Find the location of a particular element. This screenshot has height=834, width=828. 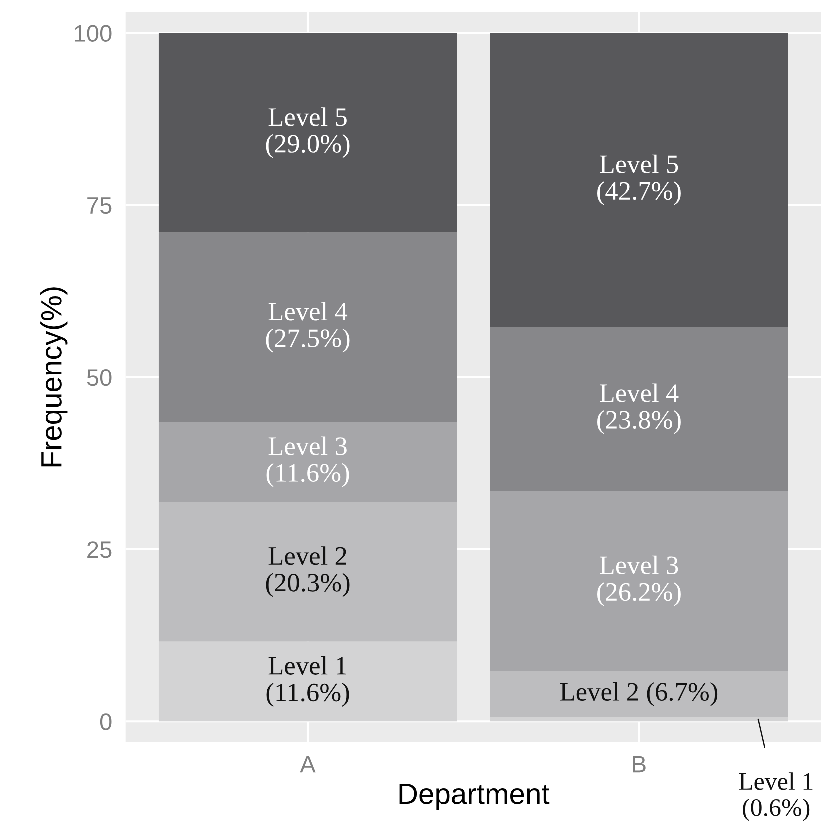

data-label: Level 3 (11.6%) is located at coordinates (308, 462).